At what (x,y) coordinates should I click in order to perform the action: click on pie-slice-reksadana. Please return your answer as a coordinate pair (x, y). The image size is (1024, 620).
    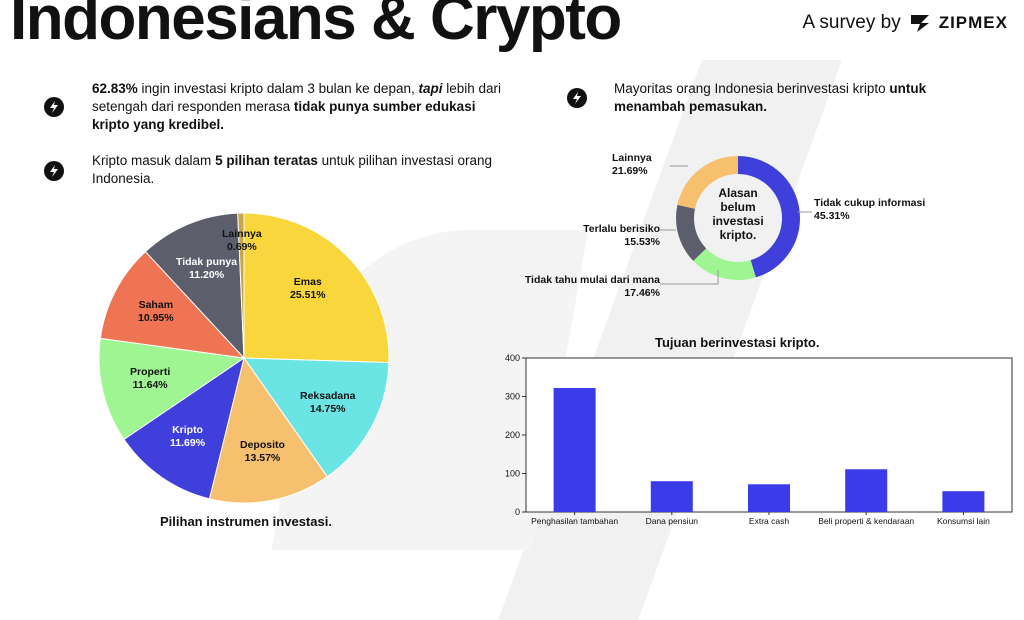
    Looking at the image, I should click on (316, 417).